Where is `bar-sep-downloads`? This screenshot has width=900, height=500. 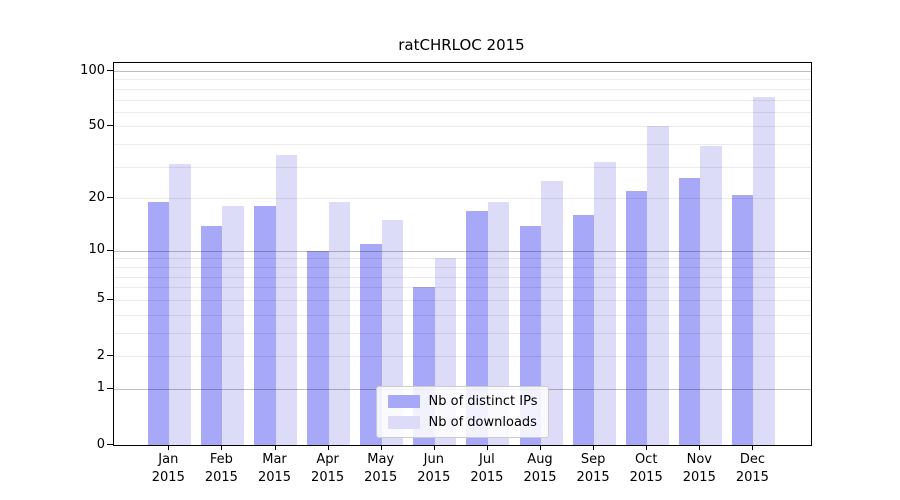 bar-sep-downloads is located at coordinates (605, 303).